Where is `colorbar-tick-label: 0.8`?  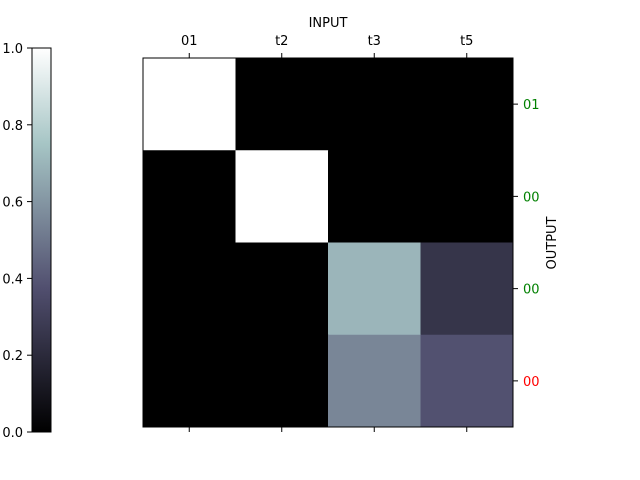
colorbar-tick-label: 0.8 is located at coordinates (12, 126).